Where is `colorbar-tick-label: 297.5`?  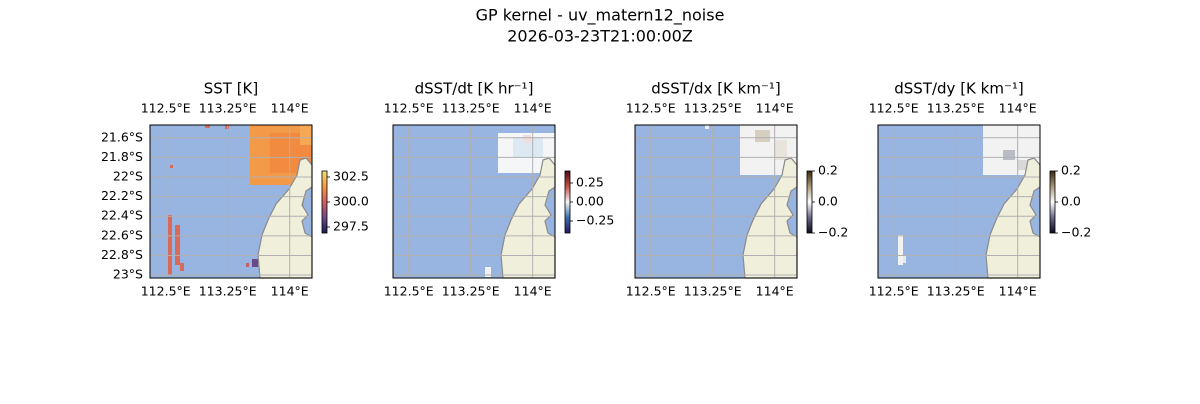
colorbar-tick-label: 297.5 is located at coordinates (351, 226).